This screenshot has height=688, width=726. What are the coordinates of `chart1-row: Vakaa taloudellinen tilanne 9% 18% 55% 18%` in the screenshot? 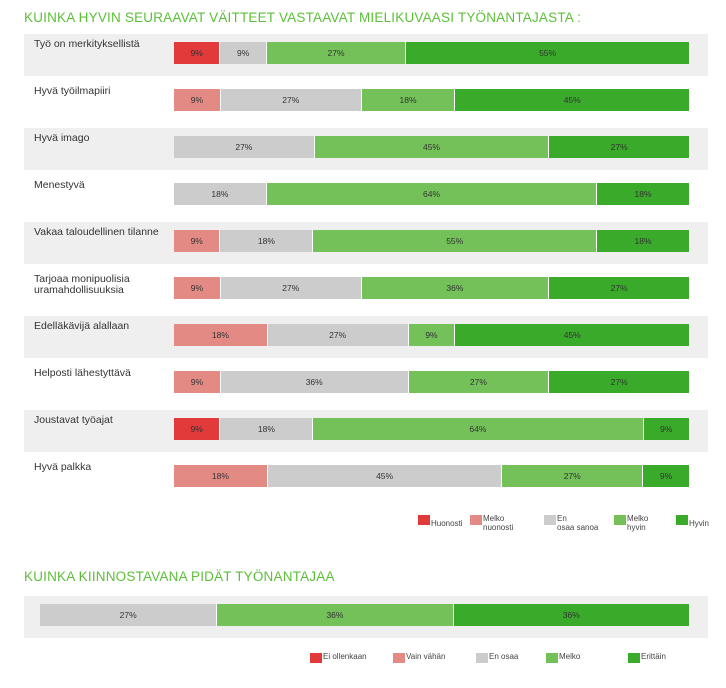 It's located at (366, 243).